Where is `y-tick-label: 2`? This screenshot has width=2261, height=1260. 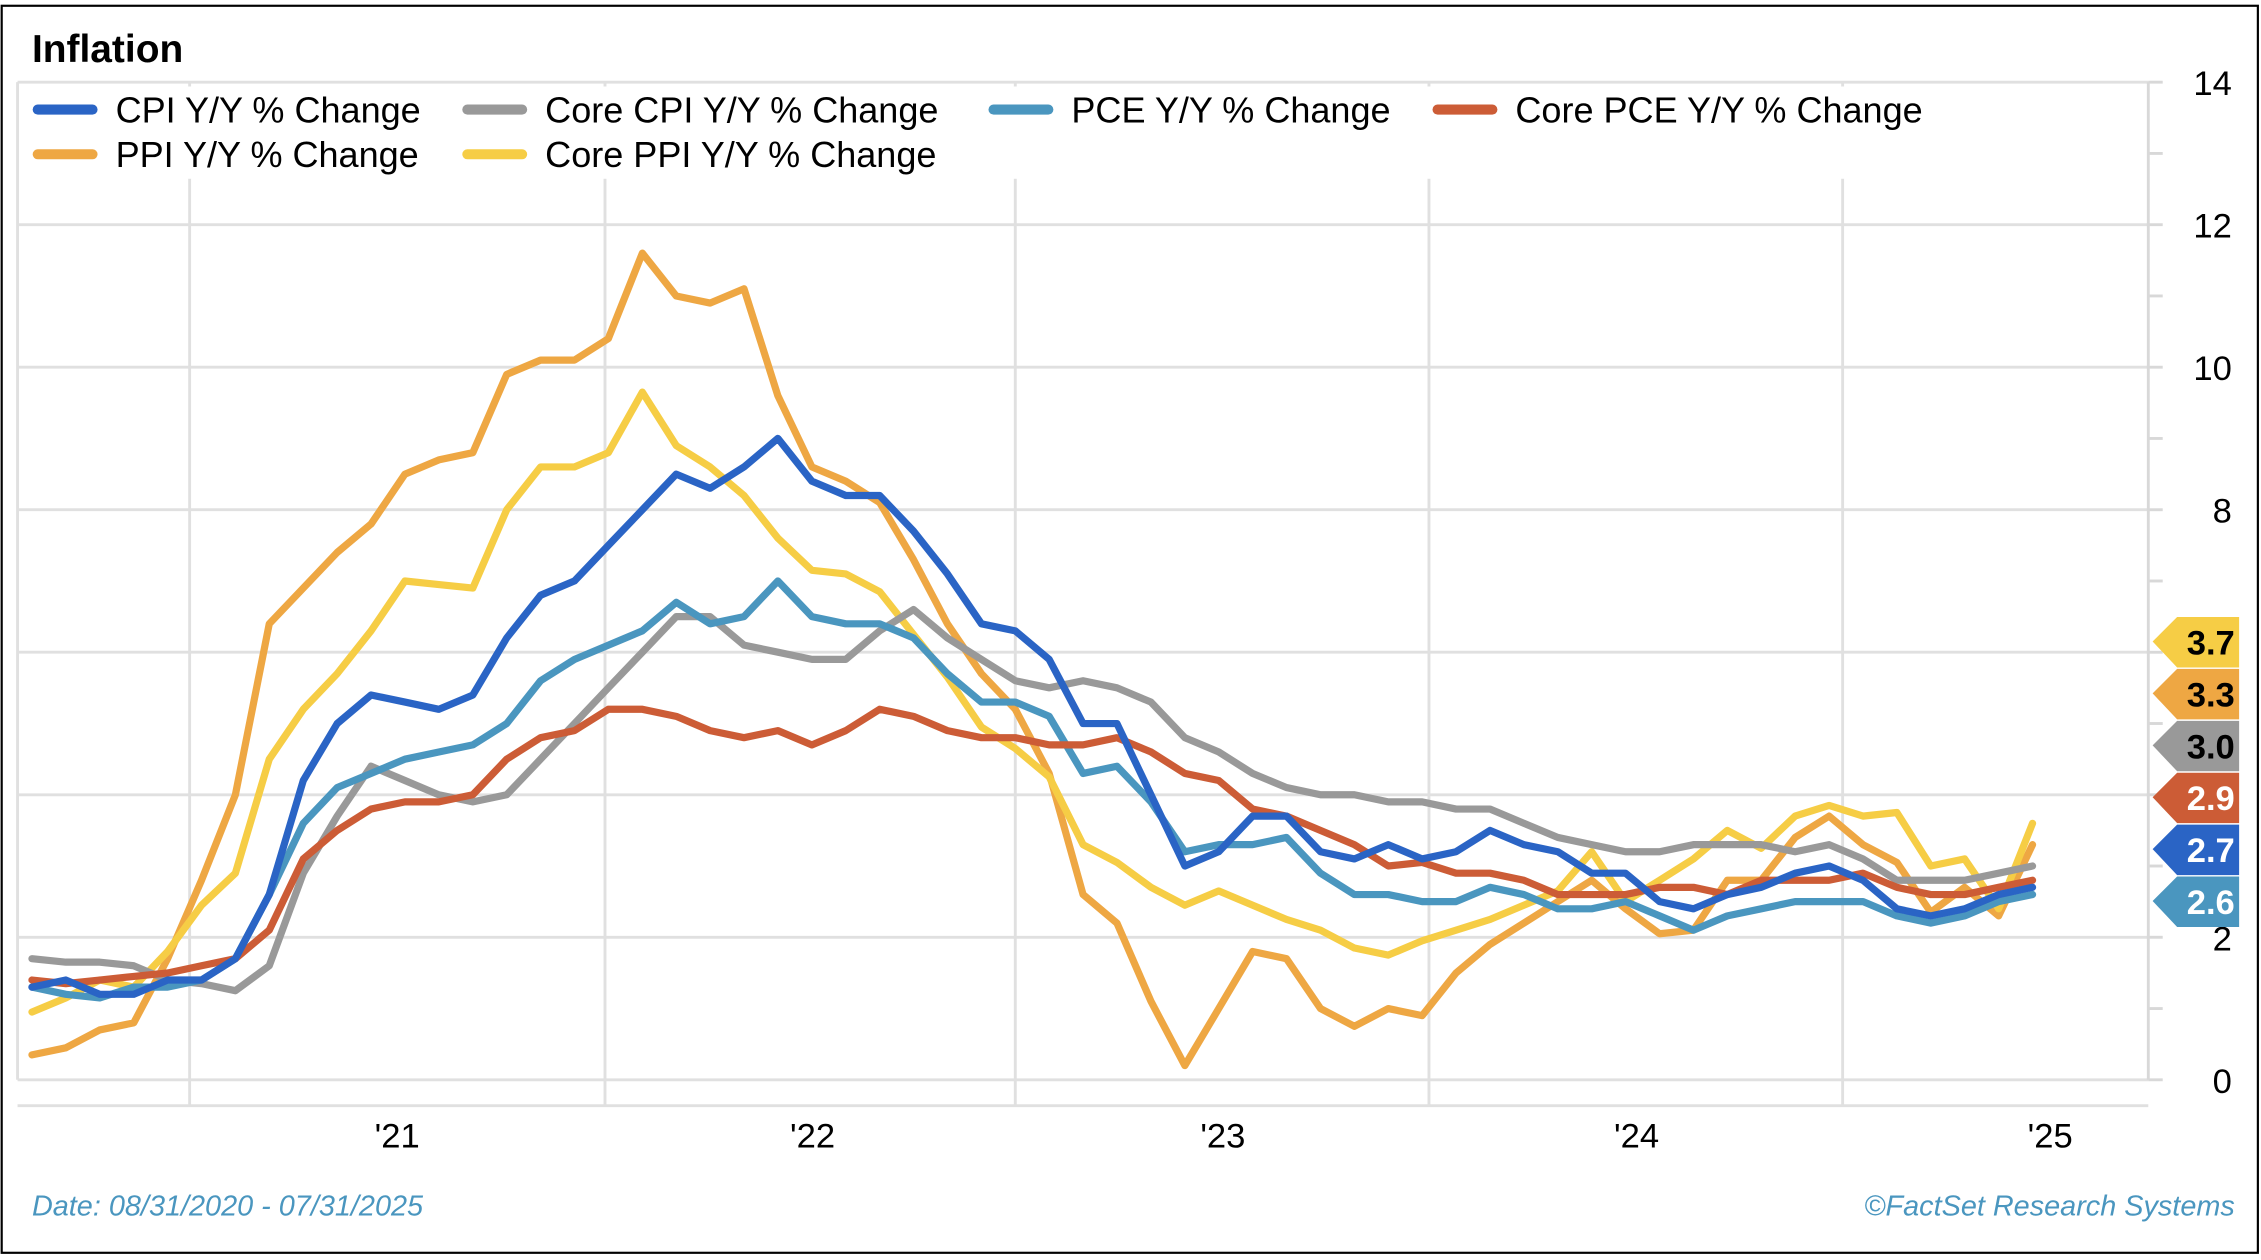
y-tick-label: 2 is located at coordinates (2222, 939).